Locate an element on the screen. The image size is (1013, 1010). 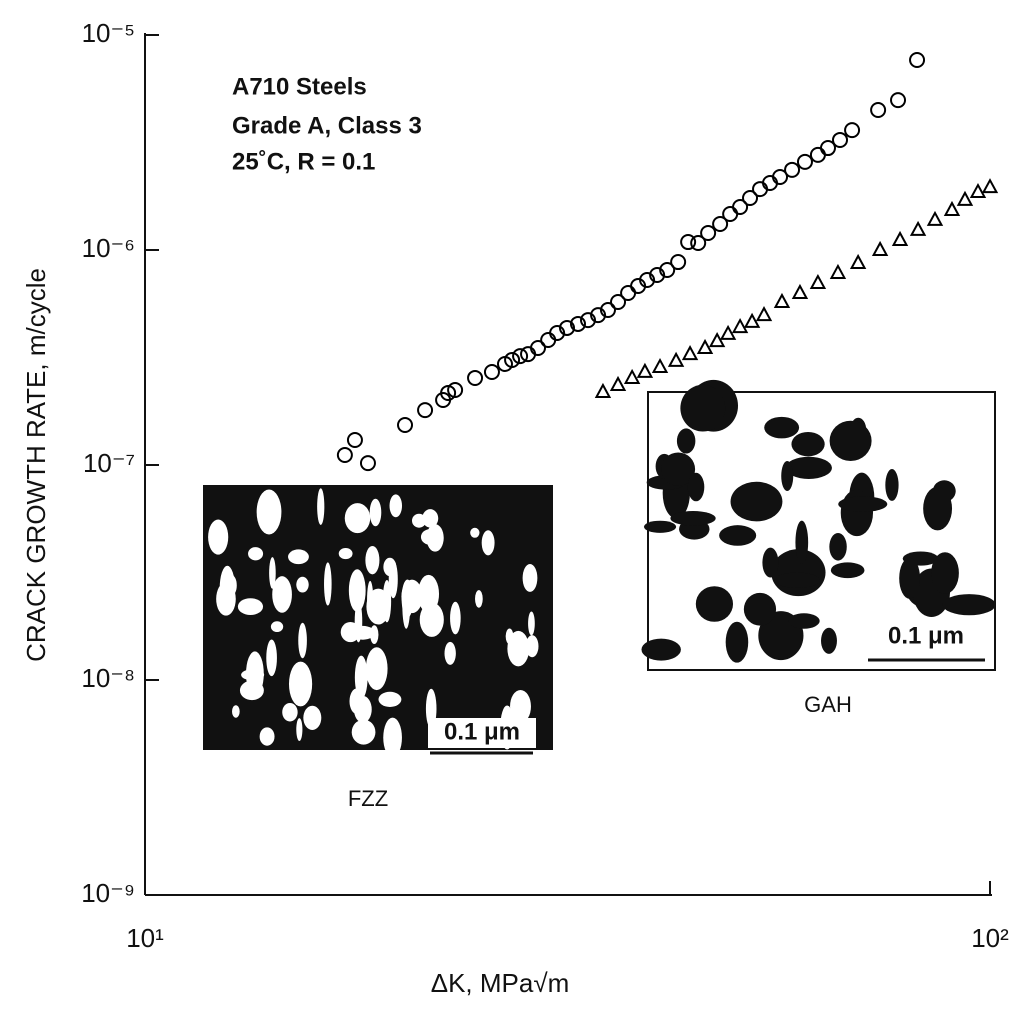
annotation: A710 Steels is located at coordinates (299, 86).